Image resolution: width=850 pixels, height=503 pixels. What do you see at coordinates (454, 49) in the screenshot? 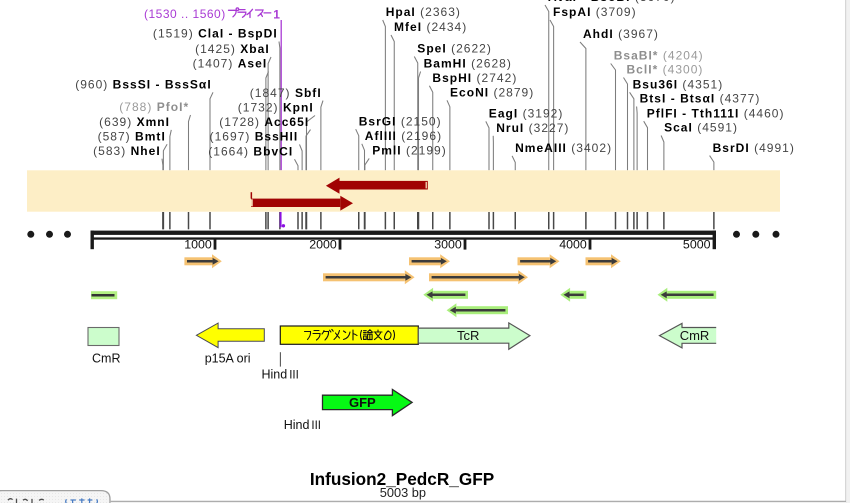
I see `svg-text: SpeI (2622)` at bounding box center [454, 49].